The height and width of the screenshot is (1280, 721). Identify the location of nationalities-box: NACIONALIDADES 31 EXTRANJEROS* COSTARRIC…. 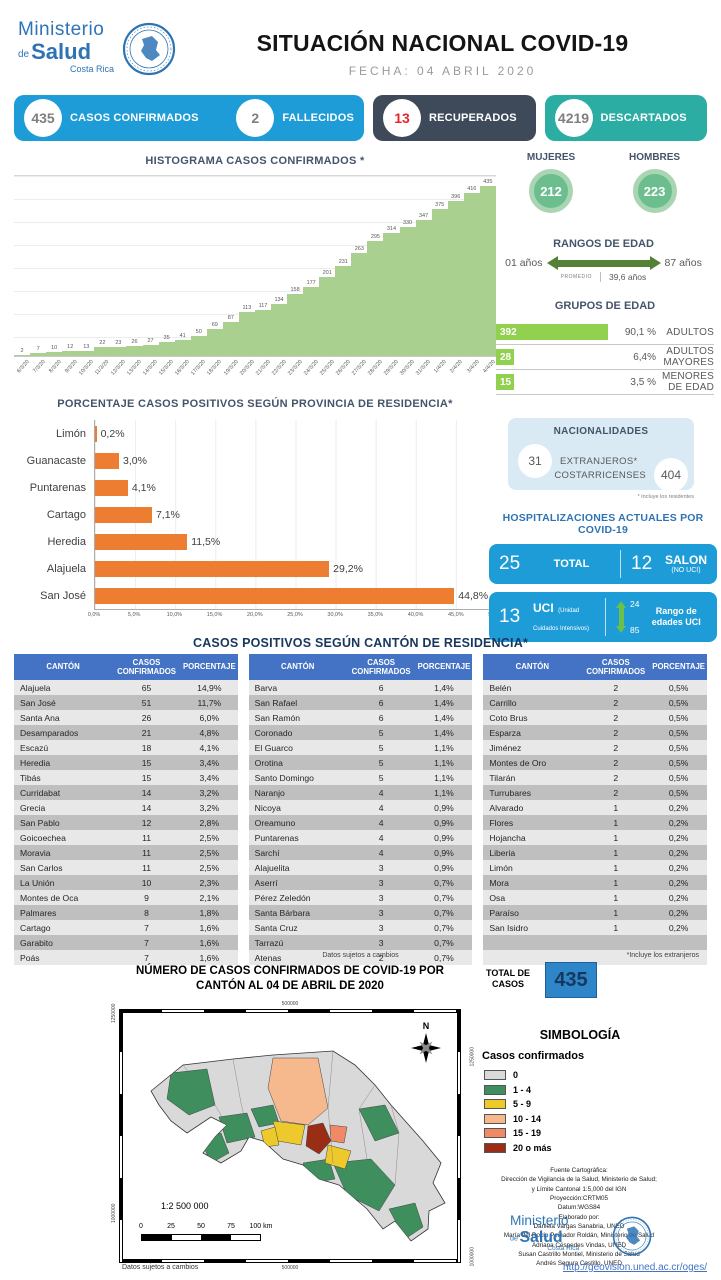
(601, 455).